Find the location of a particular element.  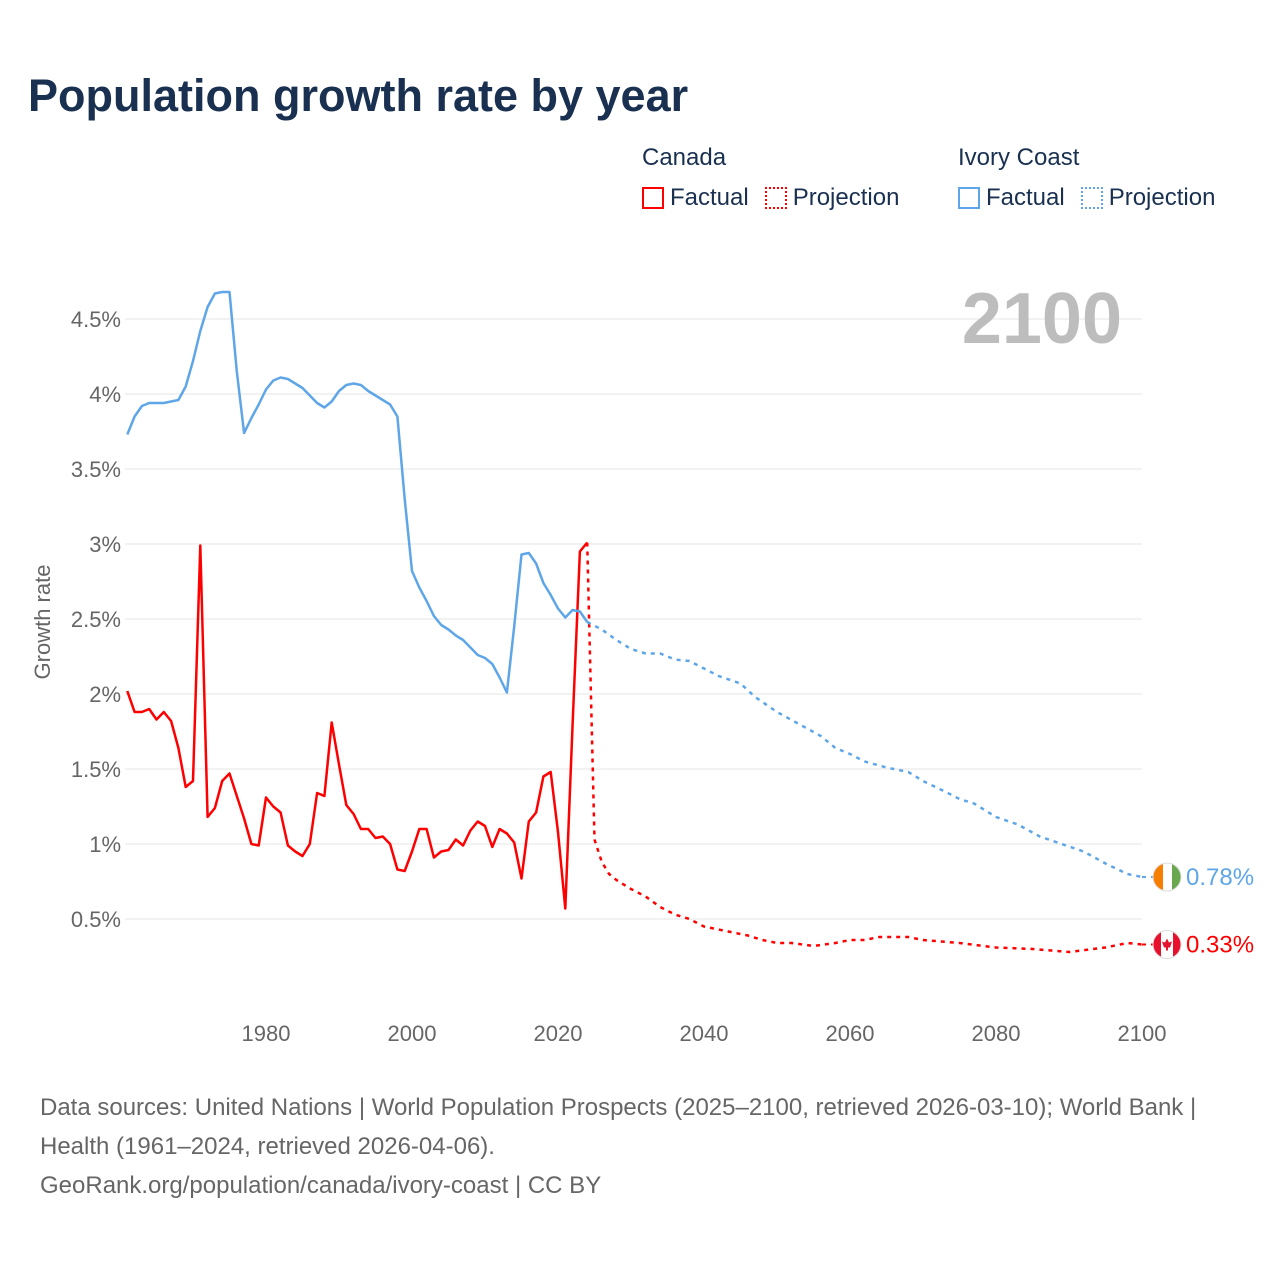

x-tick-label: 2100 is located at coordinates (1142, 1033).